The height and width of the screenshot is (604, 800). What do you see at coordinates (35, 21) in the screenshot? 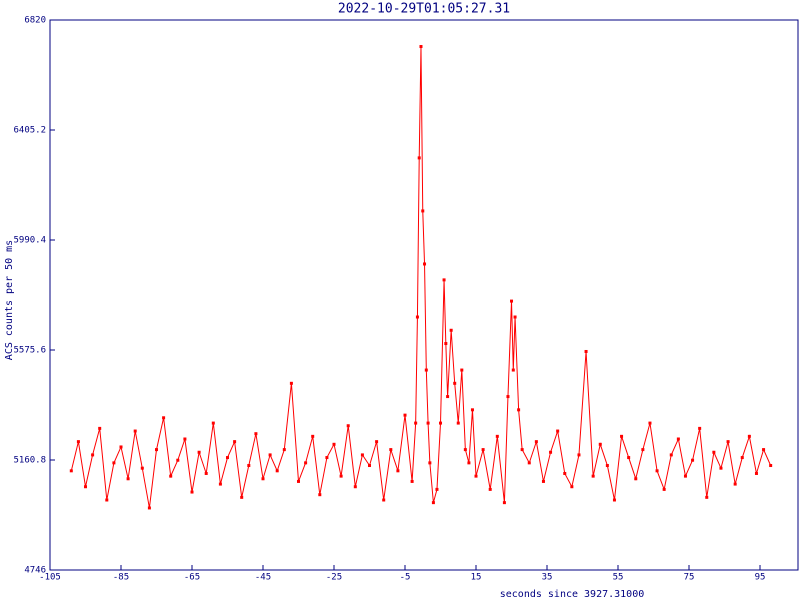
I see `y-tick-label: 6820` at bounding box center [35, 21].